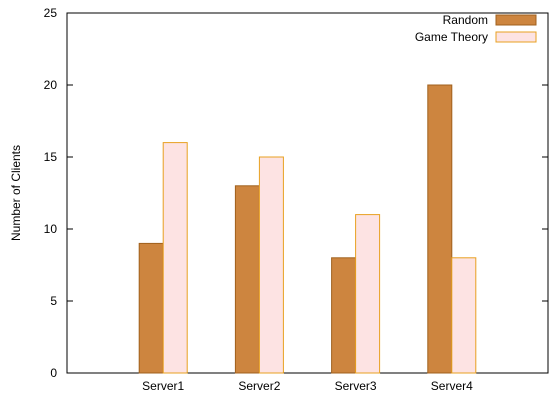 Image resolution: width=552 pixels, height=399 pixels. I want to click on legend-label: Random, so click(465, 20).